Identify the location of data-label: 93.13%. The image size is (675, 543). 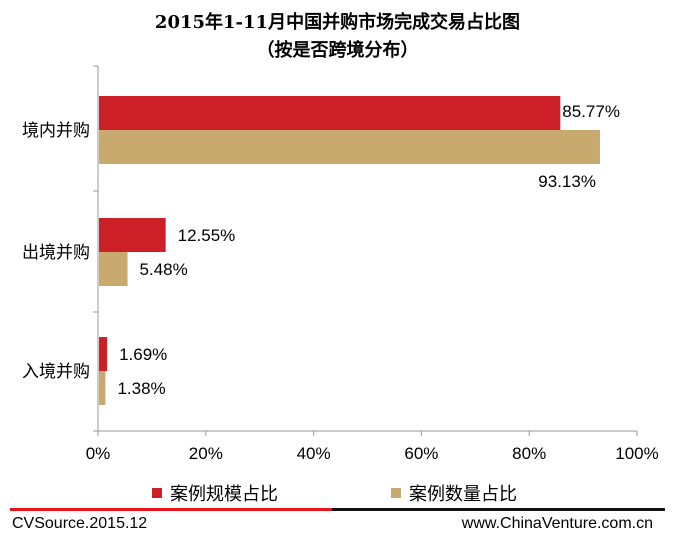
(567, 181).